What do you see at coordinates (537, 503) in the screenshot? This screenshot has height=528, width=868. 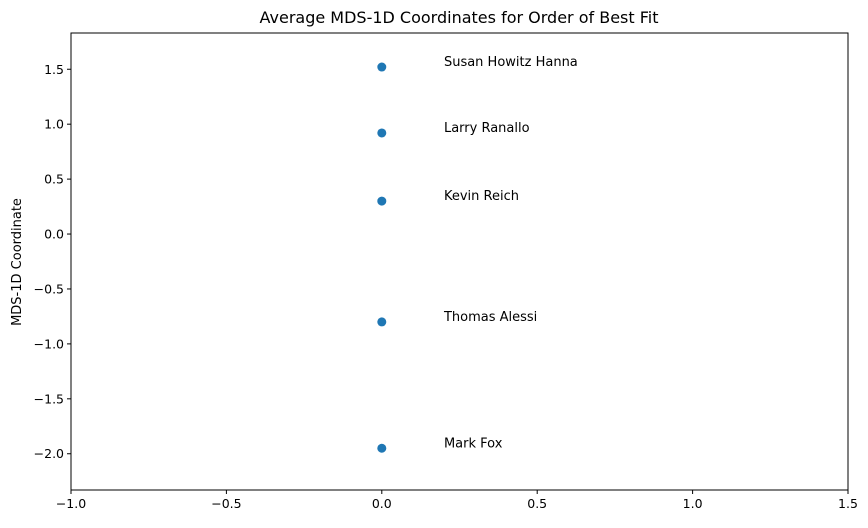 I see `x-tick-label: 0.5` at bounding box center [537, 503].